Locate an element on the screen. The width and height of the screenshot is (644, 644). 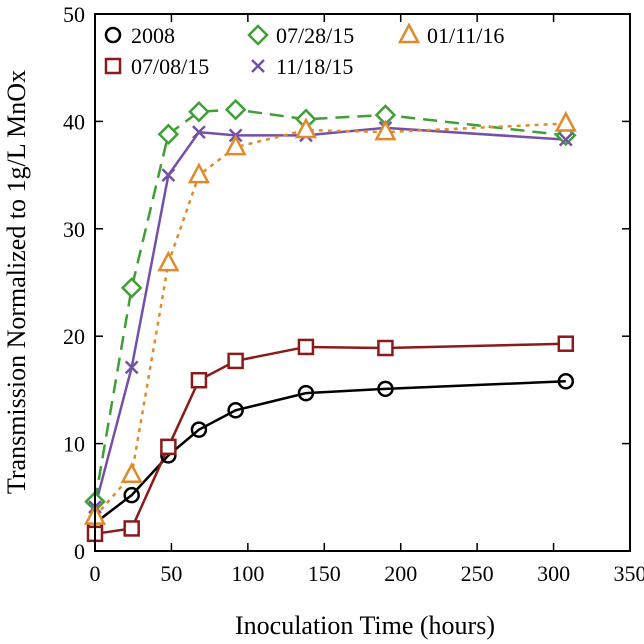
legend-item: 07/08/15 is located at coordinates (156, 66).